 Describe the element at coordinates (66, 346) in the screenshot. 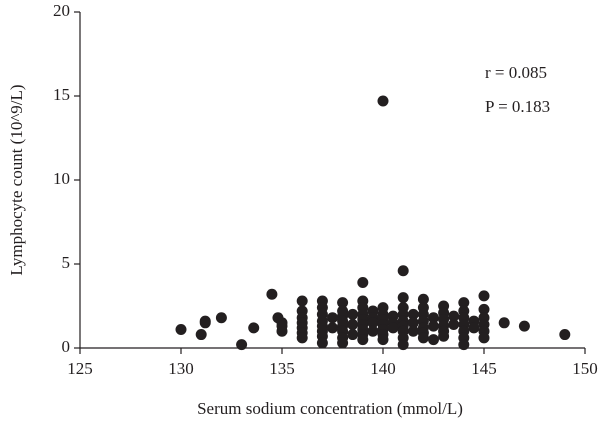

I see `y-tick-label: 0` at that location.